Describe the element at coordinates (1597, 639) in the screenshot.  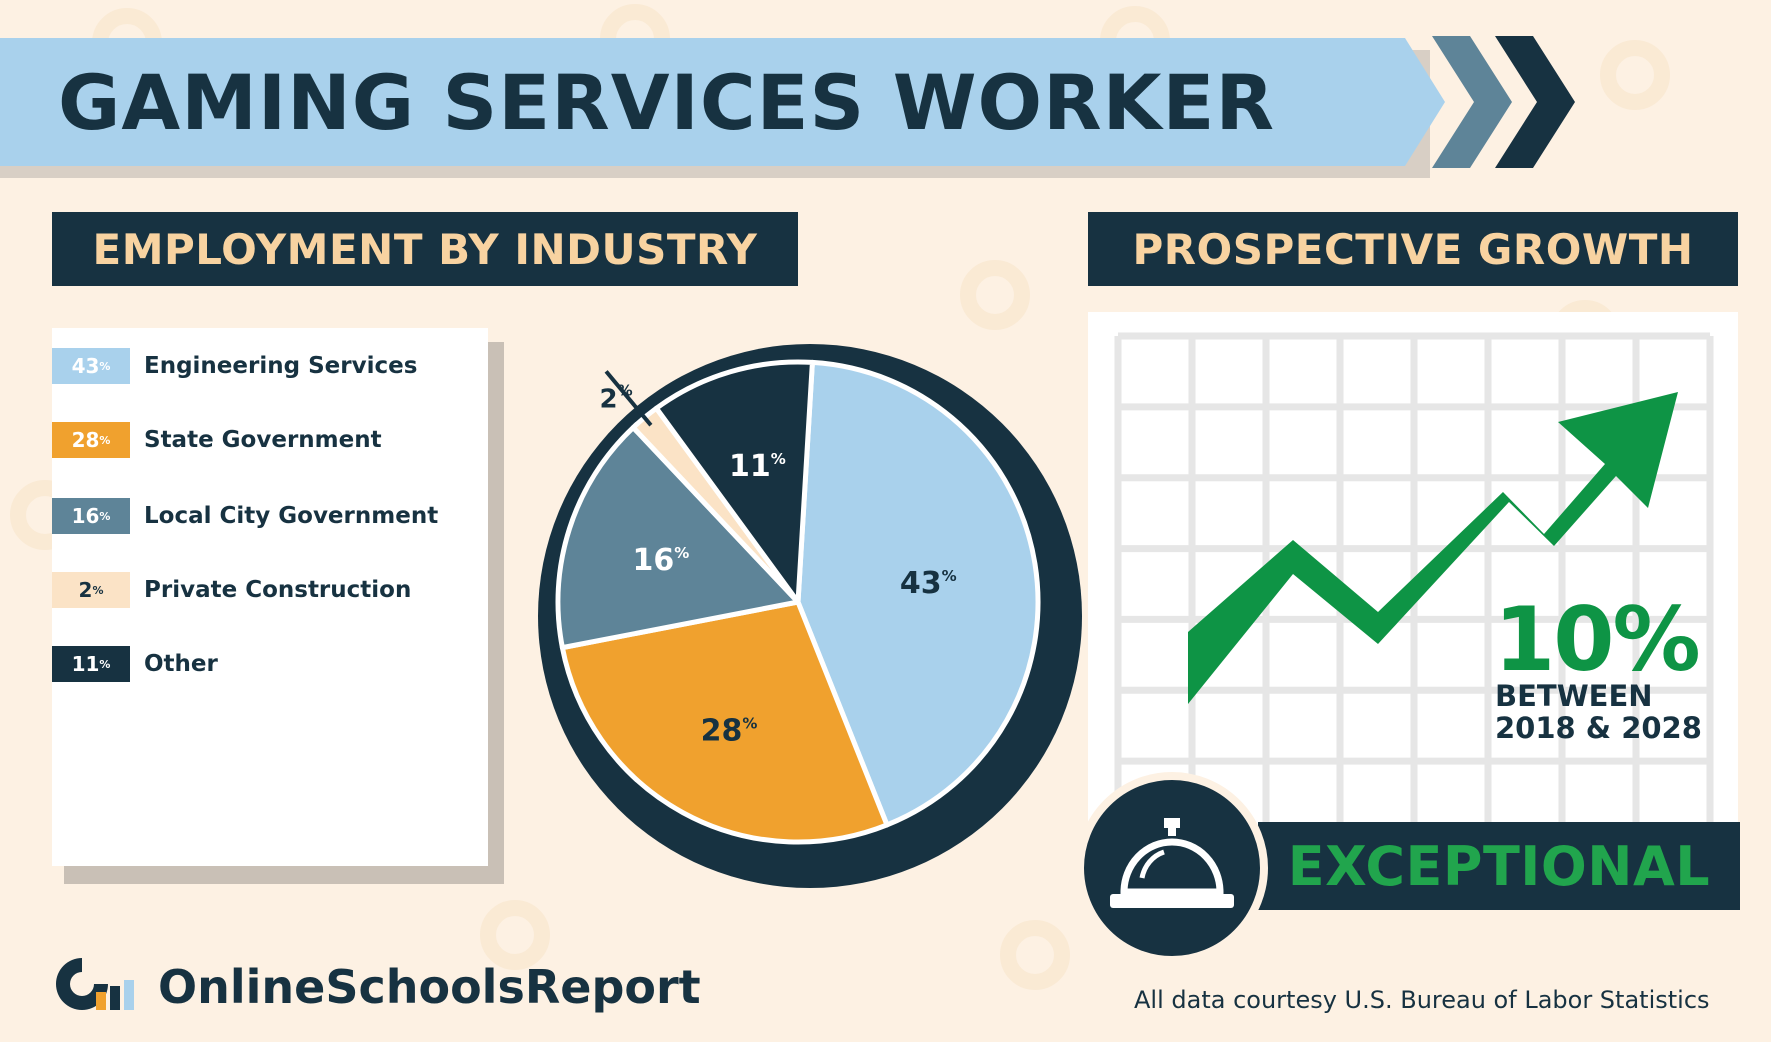
I see `growth-value: 10%` at that location.